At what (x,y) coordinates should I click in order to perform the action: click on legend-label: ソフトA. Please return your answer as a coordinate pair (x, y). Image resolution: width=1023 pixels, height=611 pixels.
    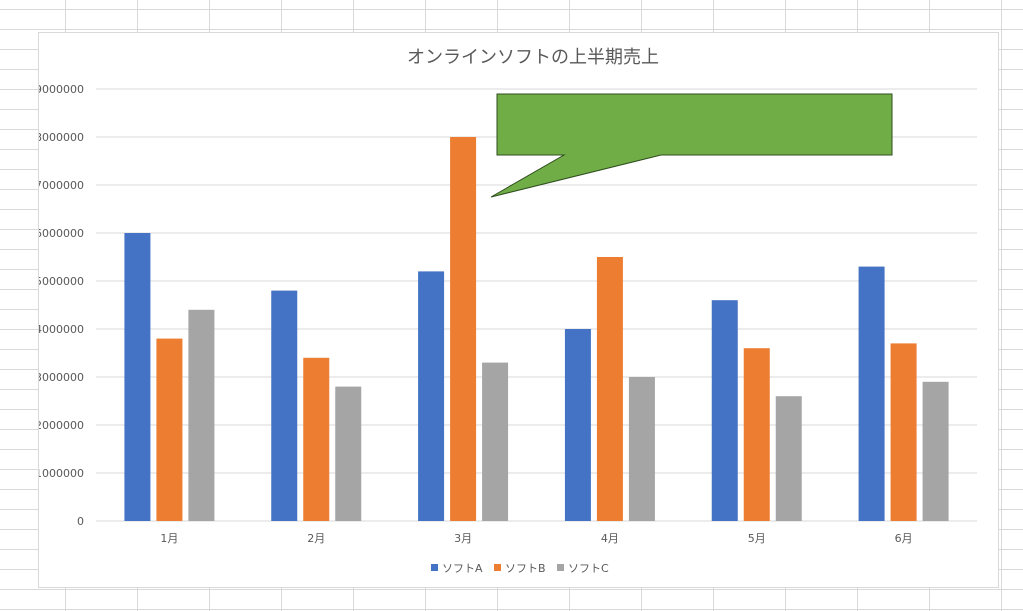
    Looking at the image, I should click on (462, 568).